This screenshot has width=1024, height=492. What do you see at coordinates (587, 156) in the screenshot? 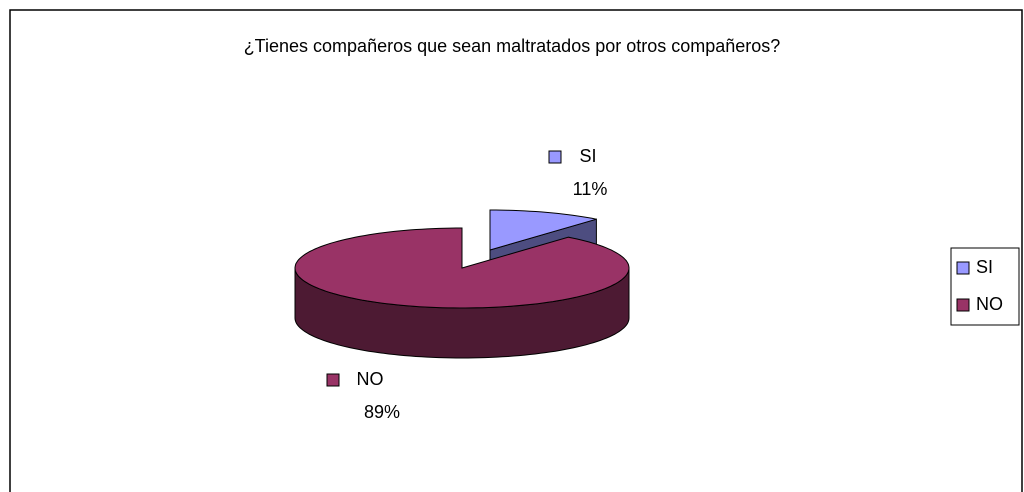
I see `data-label-category: SI` at bounding box center [587, 156].